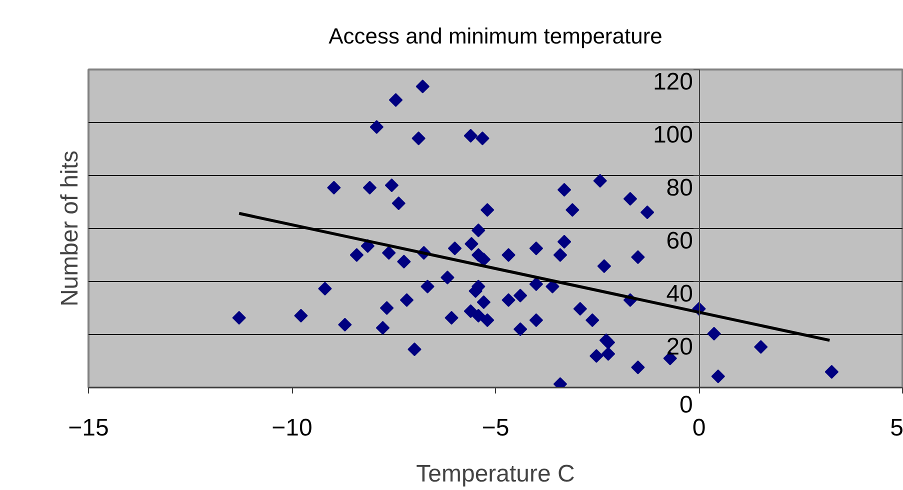  I want to click on y-axis-title: Number of hits, so click(70, 228).